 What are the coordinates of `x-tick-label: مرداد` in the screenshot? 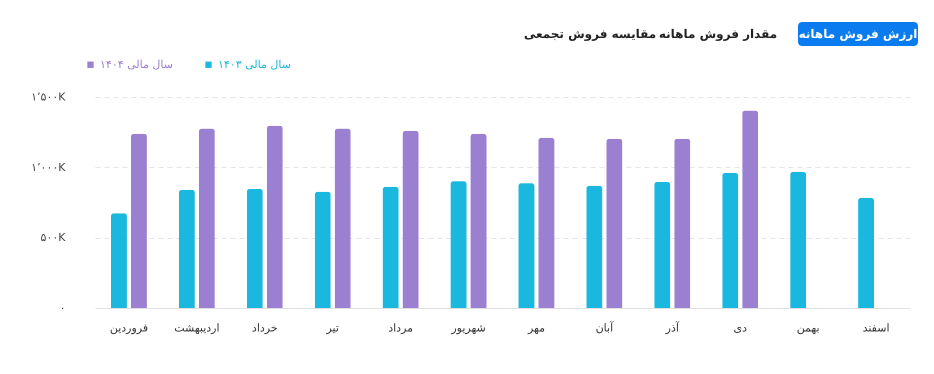 It's located at (401, 328).